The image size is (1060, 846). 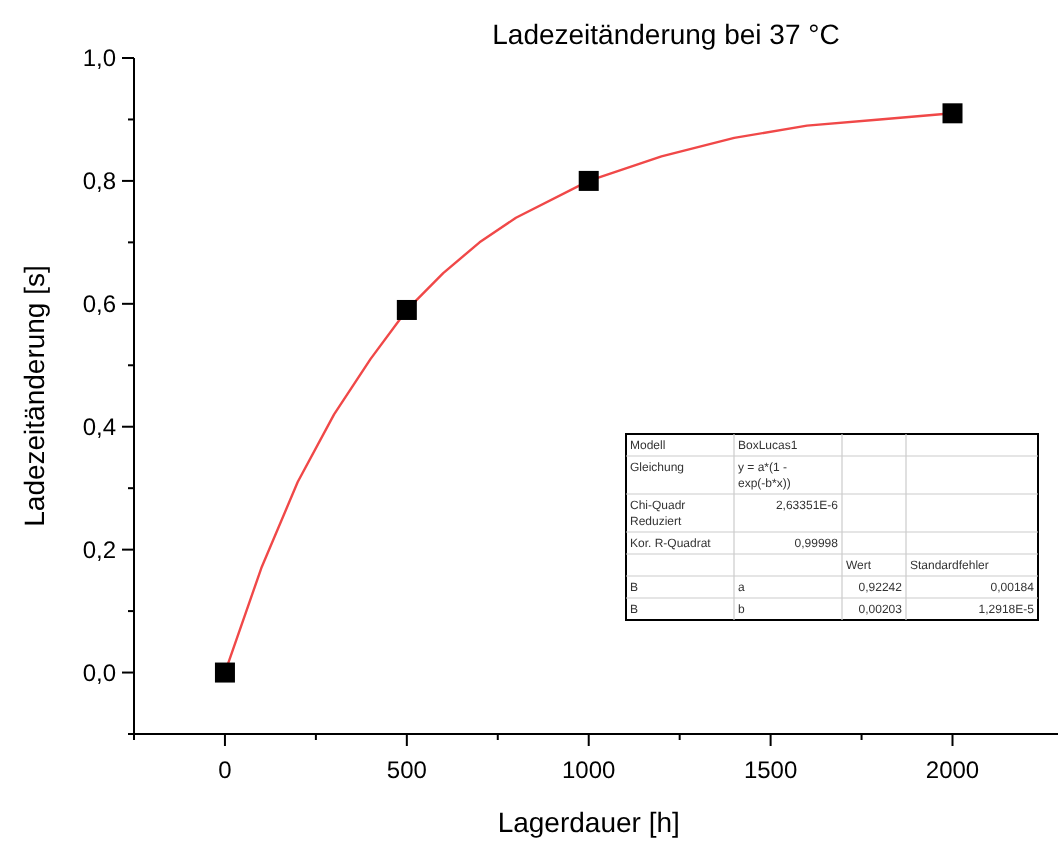 I want to click on chart-title: Ladezeitänderung bei 37 °C, so click(x=666, y=34).